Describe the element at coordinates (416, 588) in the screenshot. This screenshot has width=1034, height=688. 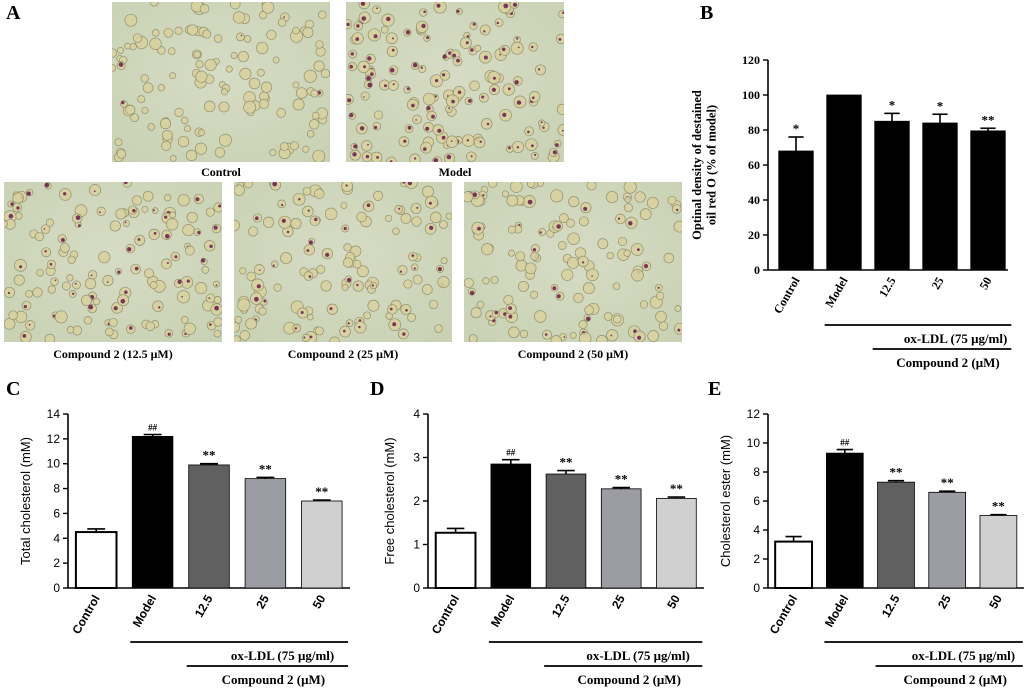
I see `y-tick-label: 0` at that location.